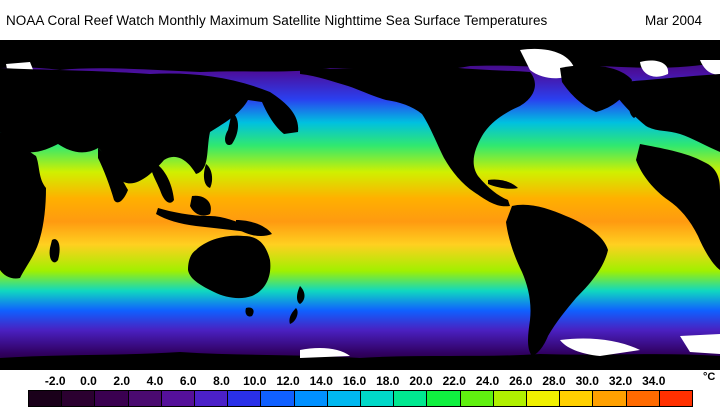 This screenshot has width=720, height=411. Describe the element at coordinates (521, 381) in the screenshot. I see `legend-tick-label: 26.0` at that location.